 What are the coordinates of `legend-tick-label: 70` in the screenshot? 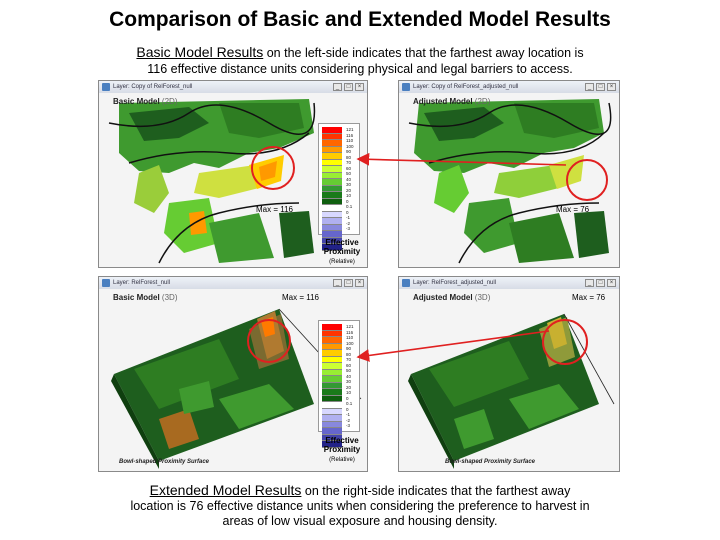 It's located at (349, 162).